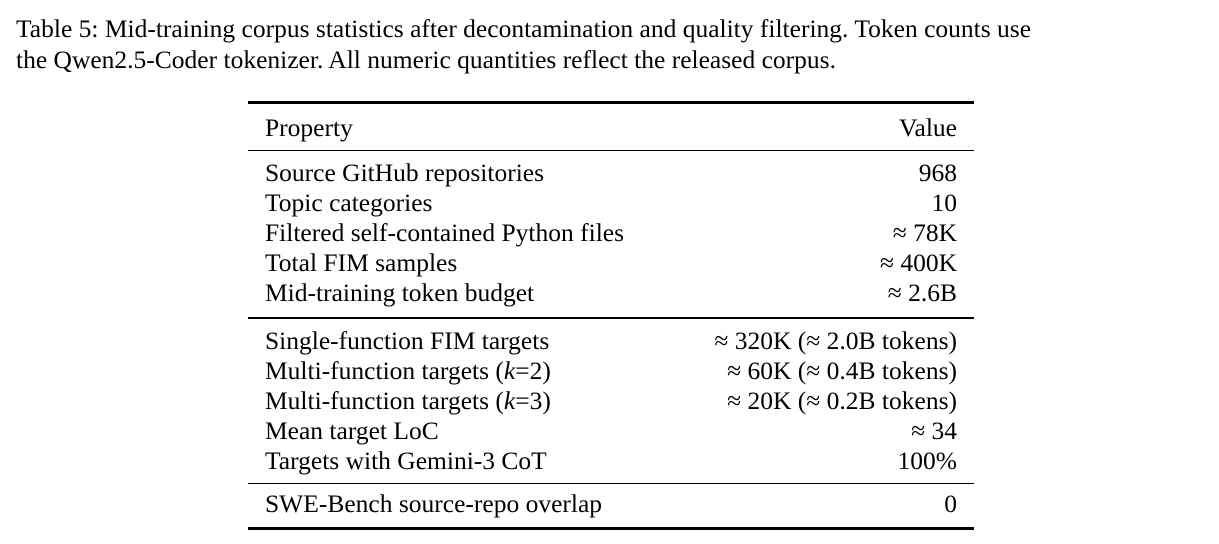 This screenshot has height=544, width=1219. Describe the element at coordinates (533, 400) in the screenshot. I see `row-property-post: =3)` at that location.